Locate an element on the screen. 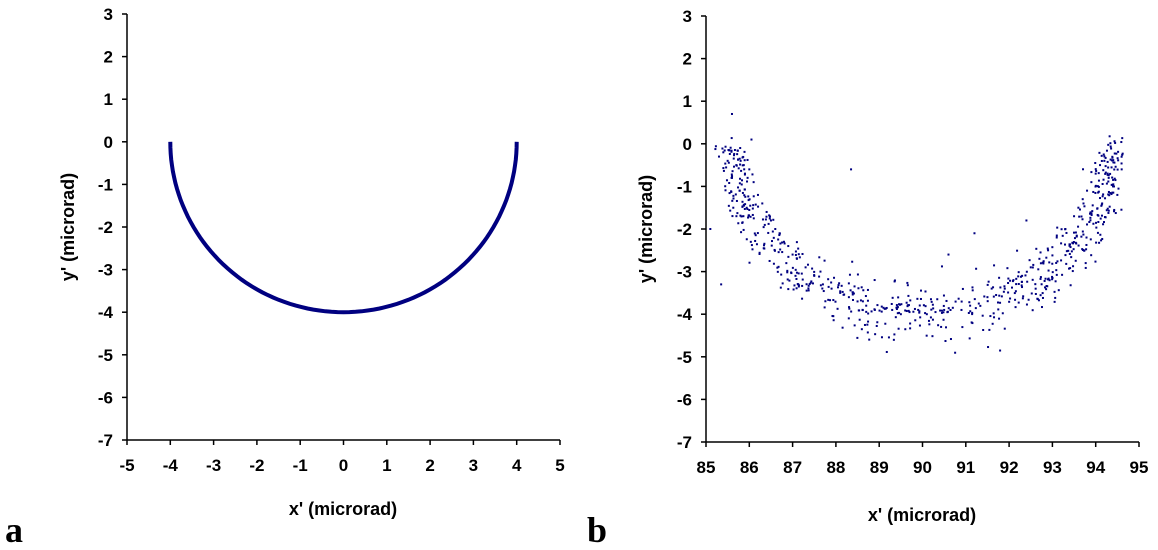  panel-a-marks is located at coordinates (343, 228).